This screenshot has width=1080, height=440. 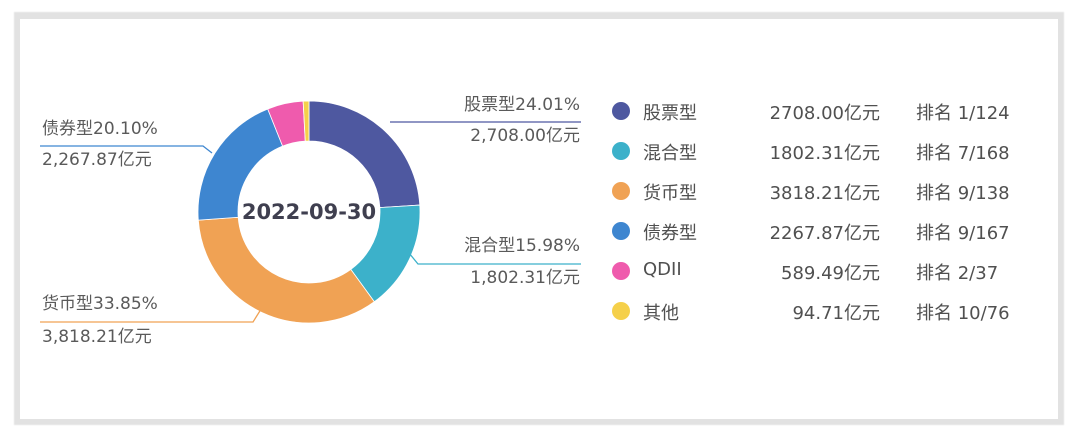 I want to click on legend-row-mixed: 混合型 1802.31亿元 排名 7/168, so click(x=820, y=152).